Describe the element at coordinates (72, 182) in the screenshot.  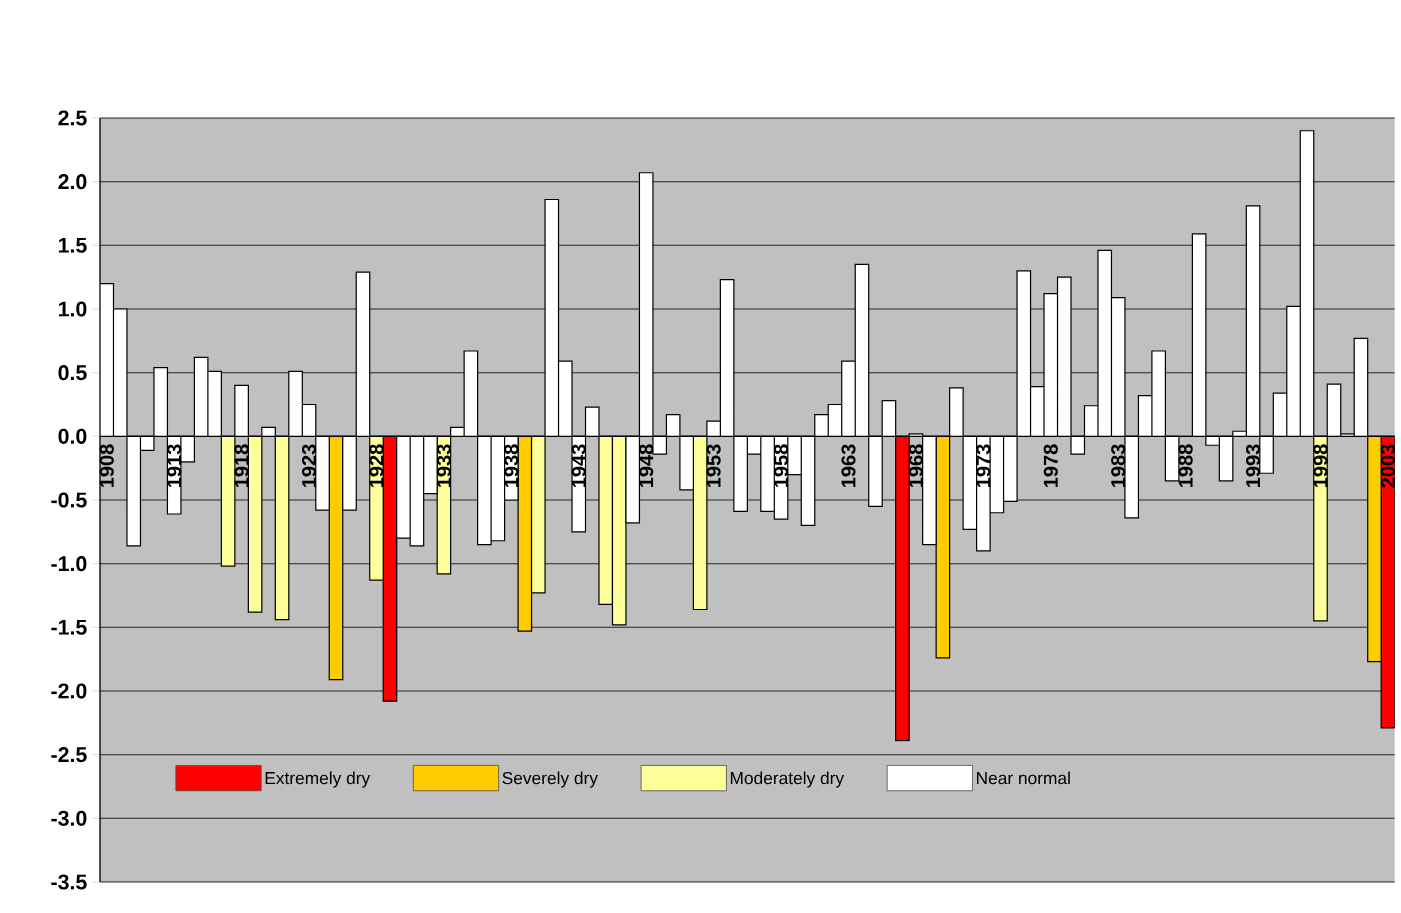
I see `y-tick-label: 2.0` at that location.